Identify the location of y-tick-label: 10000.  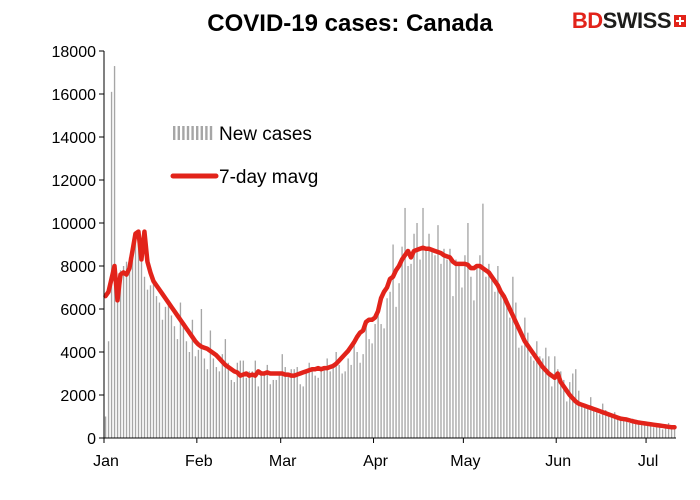
(74, 224).